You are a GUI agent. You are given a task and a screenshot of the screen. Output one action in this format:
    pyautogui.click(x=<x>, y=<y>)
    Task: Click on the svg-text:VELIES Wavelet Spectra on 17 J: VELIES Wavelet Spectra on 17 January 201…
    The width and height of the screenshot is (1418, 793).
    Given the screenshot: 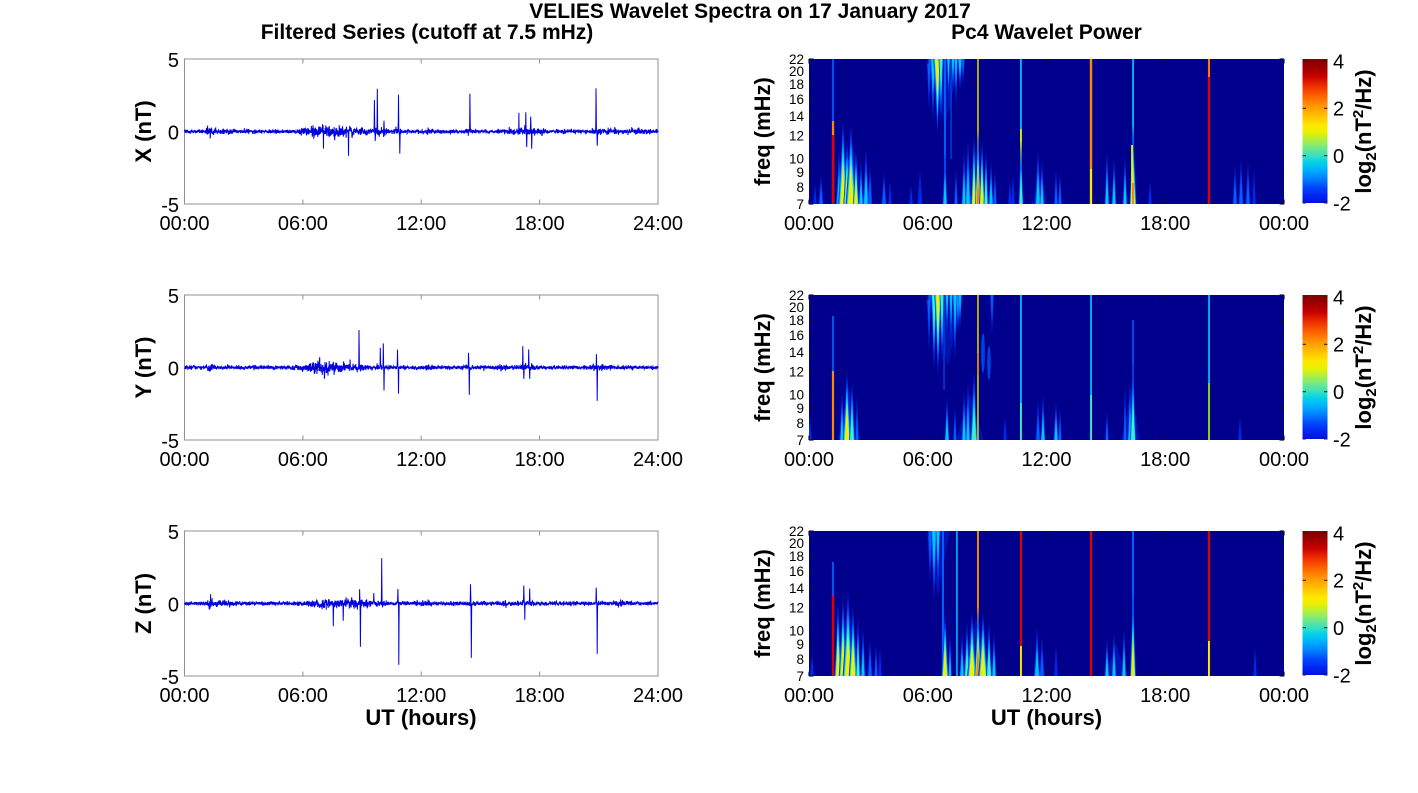 What is the action you would take?
    pyautogui.click(x=750, y=11)
    